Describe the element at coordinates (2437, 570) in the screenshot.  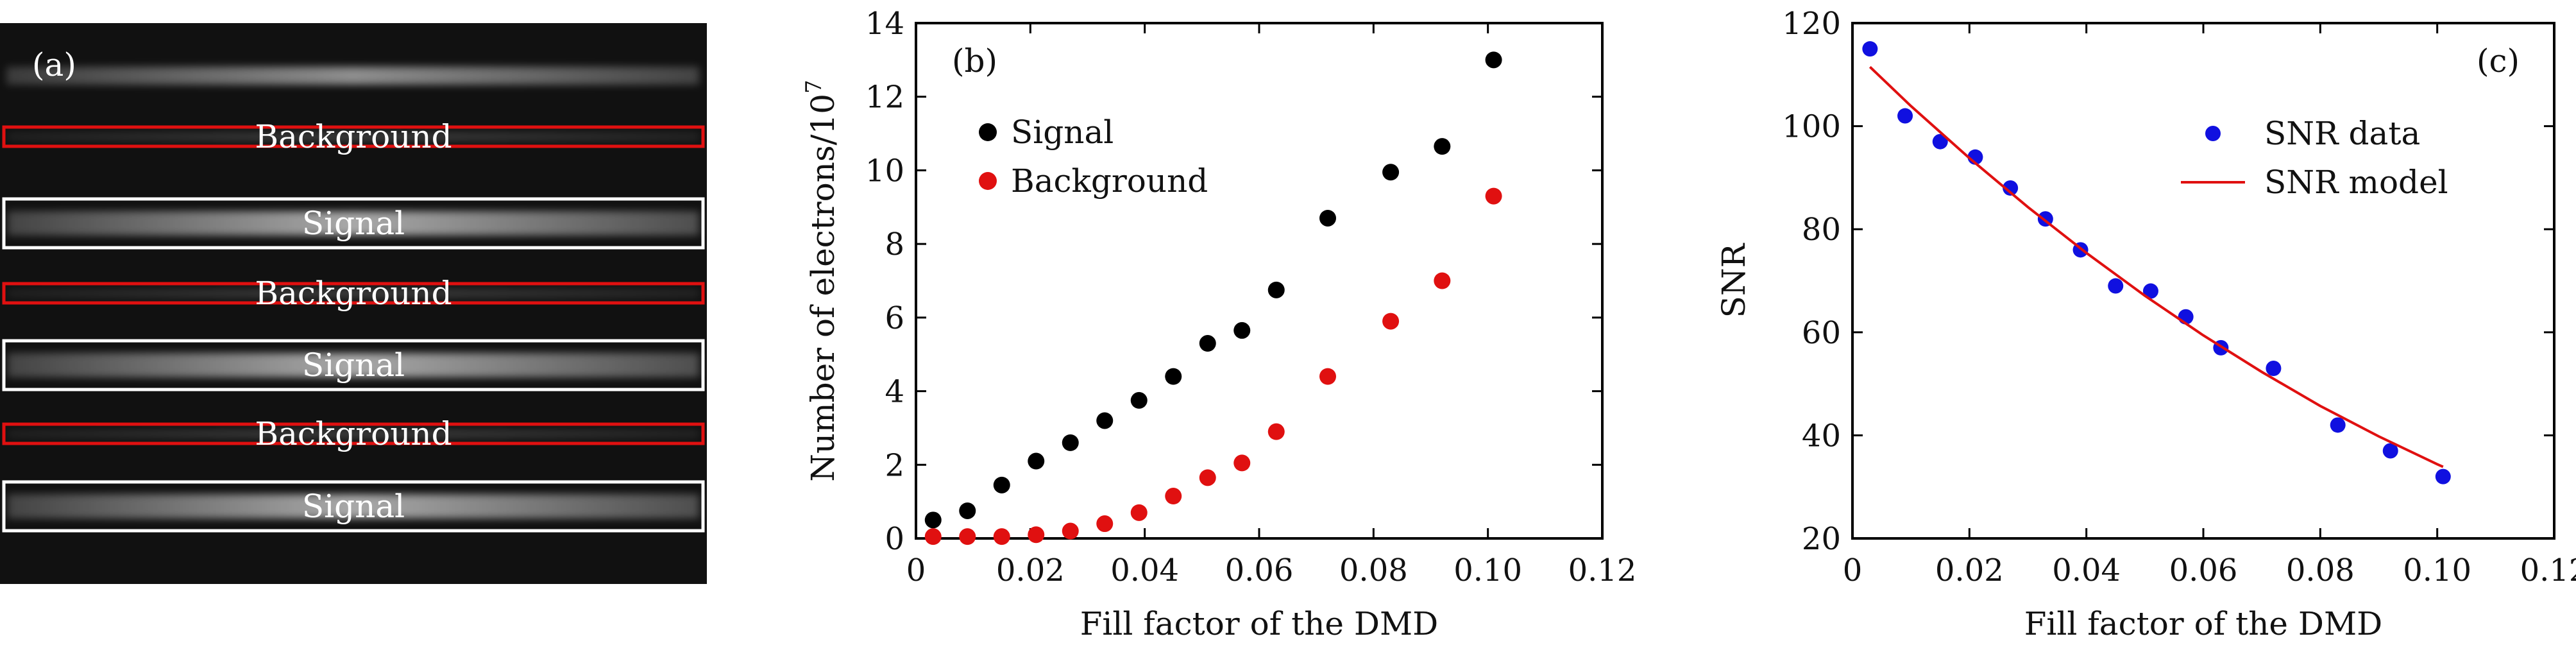
I see `x-tick-label: 0.10` at that location.